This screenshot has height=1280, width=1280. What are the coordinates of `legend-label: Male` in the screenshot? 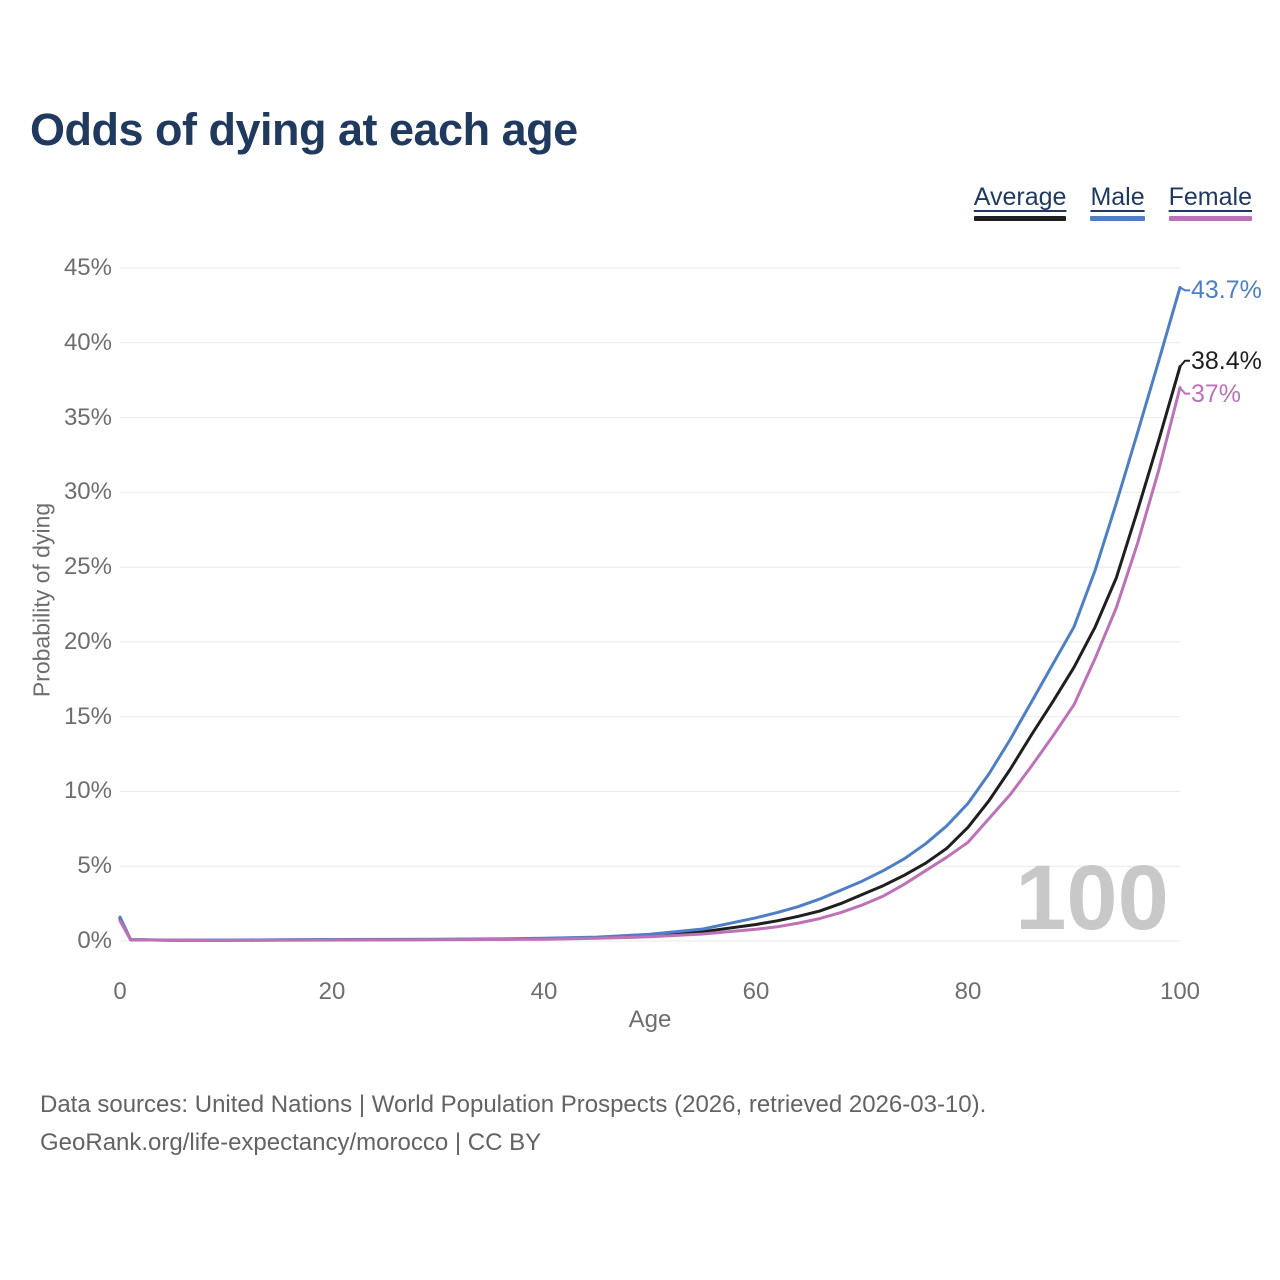 It's located at (1117, 197).